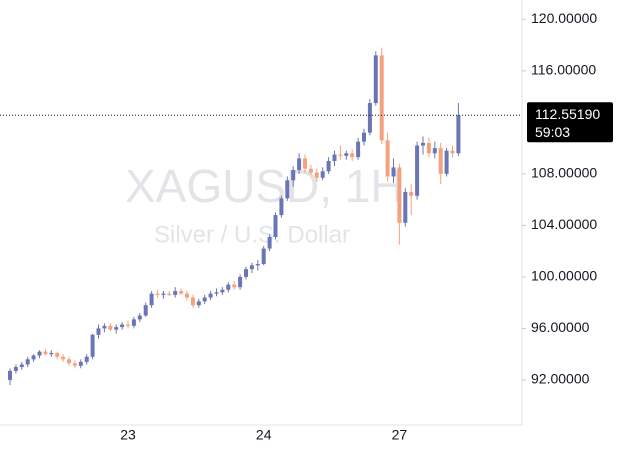  Describe the element at coordinates (560, 327) in the screenshot. I see `y-tick-label: 96.00000` at that location.